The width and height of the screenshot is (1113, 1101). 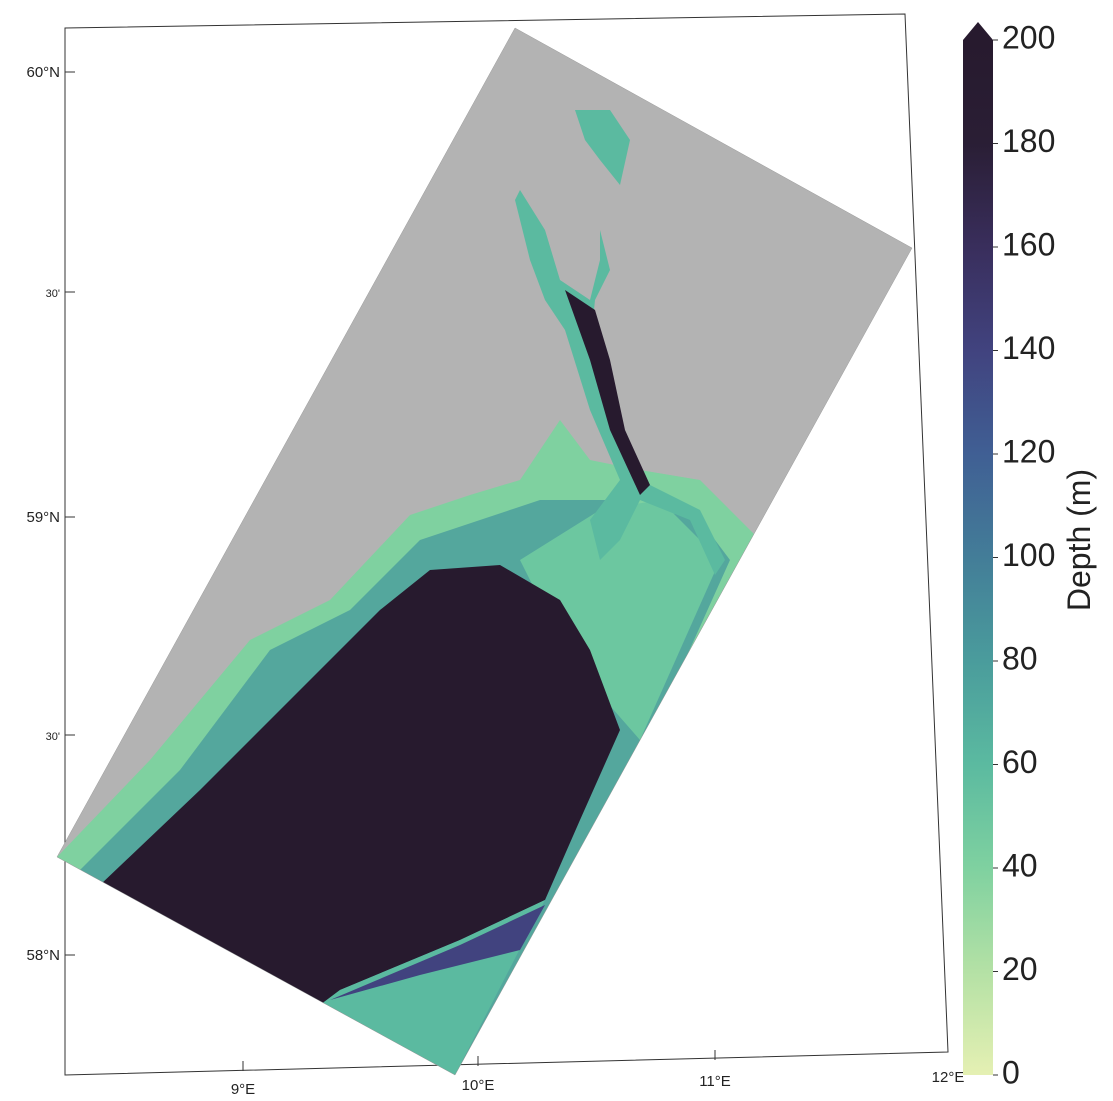 I want to click on colorbar-tick-label: 140, so click(x=1028, y=348).